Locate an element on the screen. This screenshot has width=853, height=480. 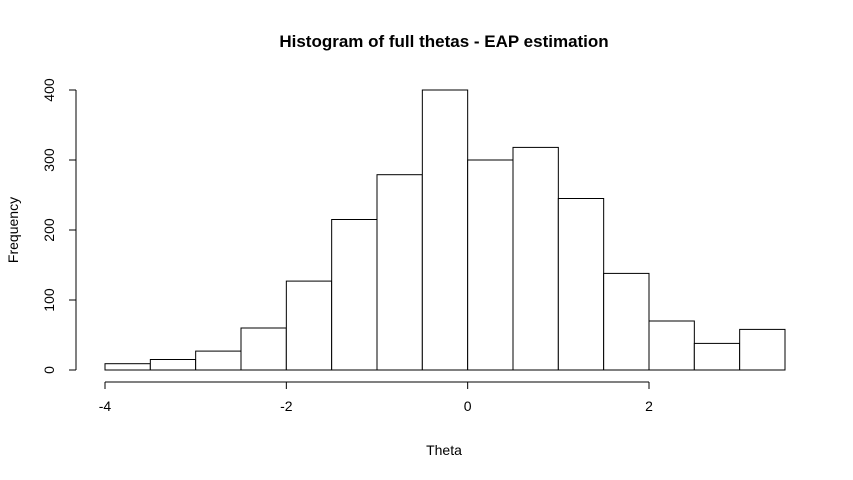
y-tick-label-0: 0 is located at coordinates (49, 370).